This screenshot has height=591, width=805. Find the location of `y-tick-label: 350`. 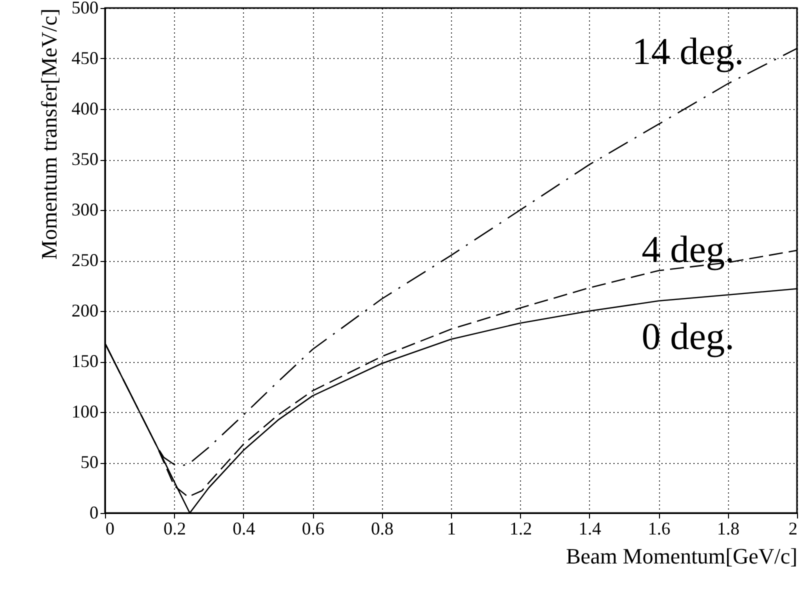

y-tick-label: 350 is located at coordinates (85, 159).